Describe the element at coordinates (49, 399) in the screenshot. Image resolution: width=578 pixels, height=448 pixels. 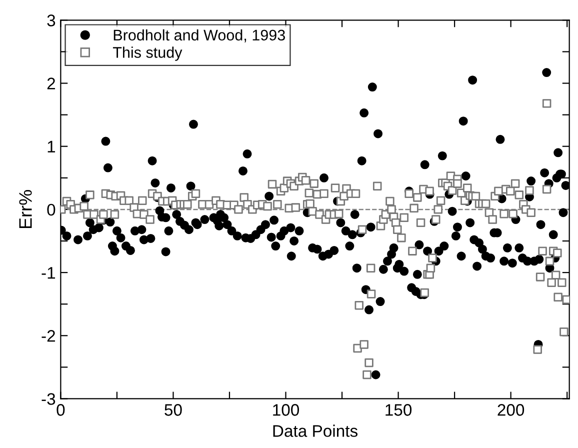
I see `y-tick-label: -3` at that location.